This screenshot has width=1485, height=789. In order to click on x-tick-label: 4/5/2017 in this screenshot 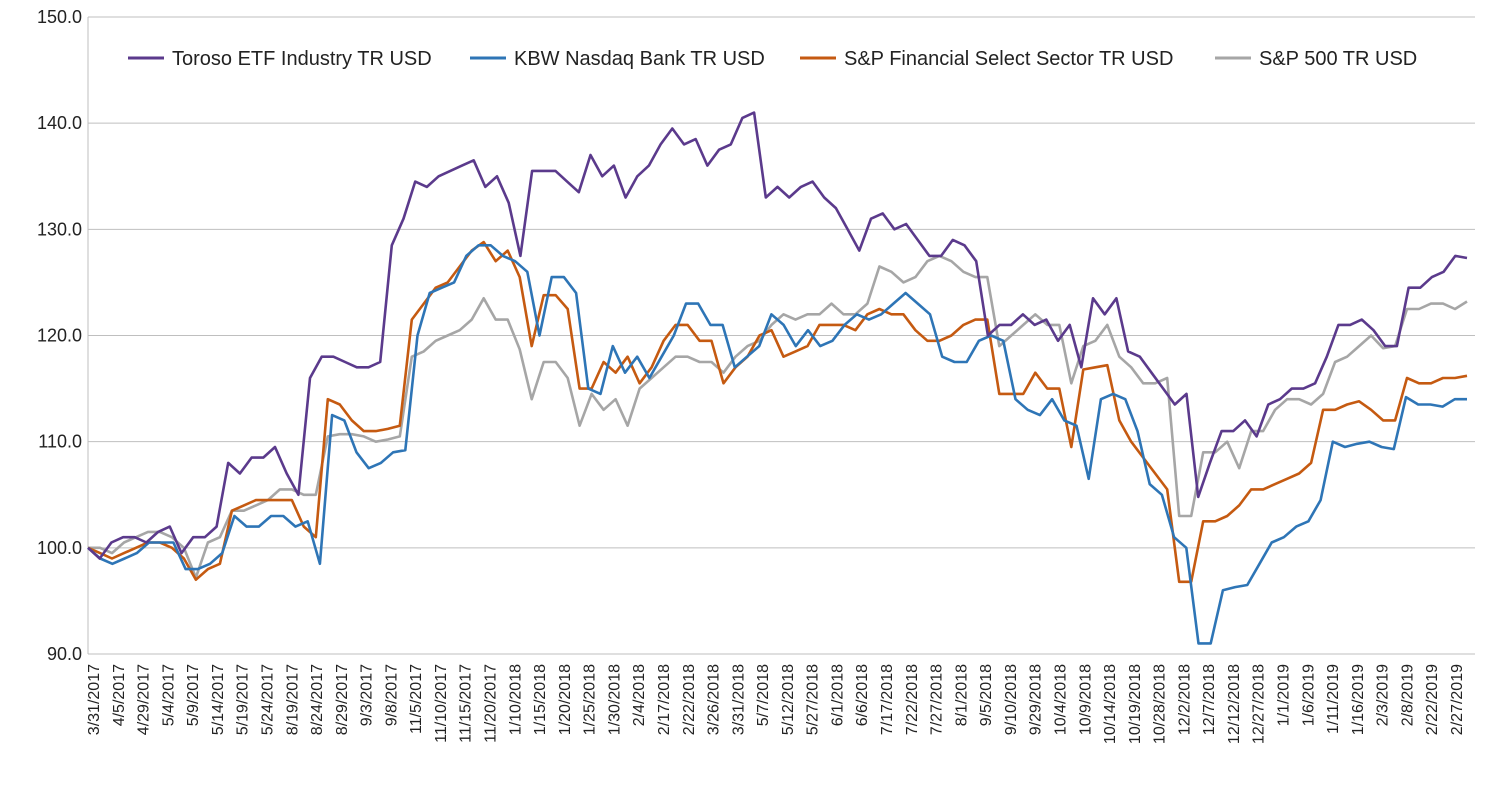, I will do `click(119, 695)`.